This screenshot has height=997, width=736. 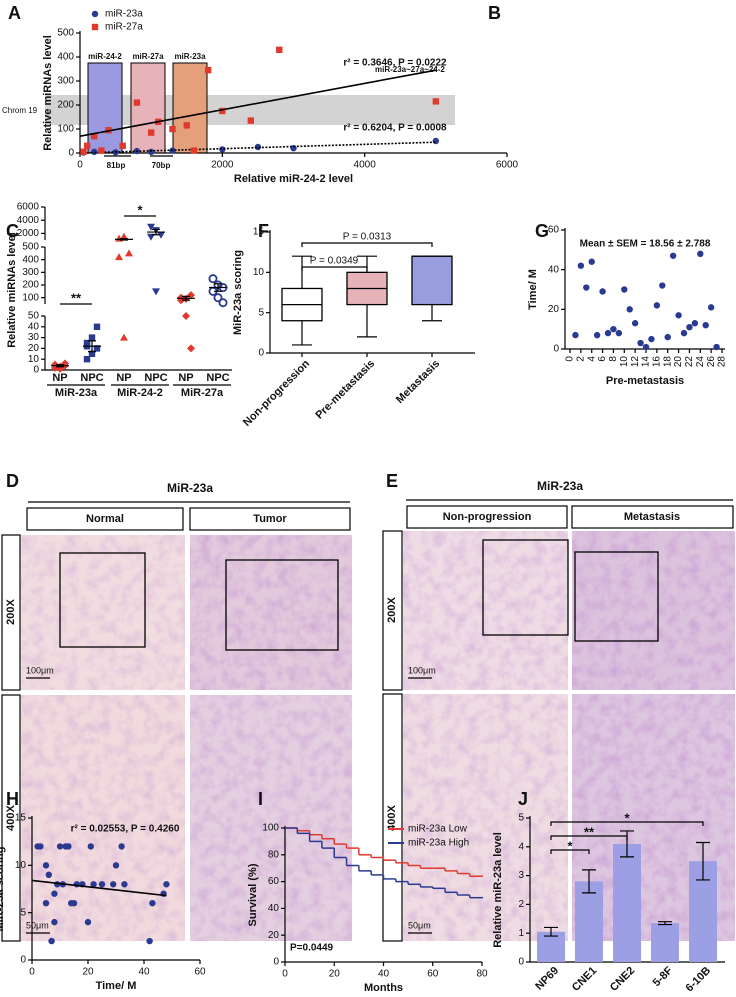 What do you see at coordinates (217, 378) in the screenshot?
I see `x-tick-label: NPC` at bounding box center [217, 378].